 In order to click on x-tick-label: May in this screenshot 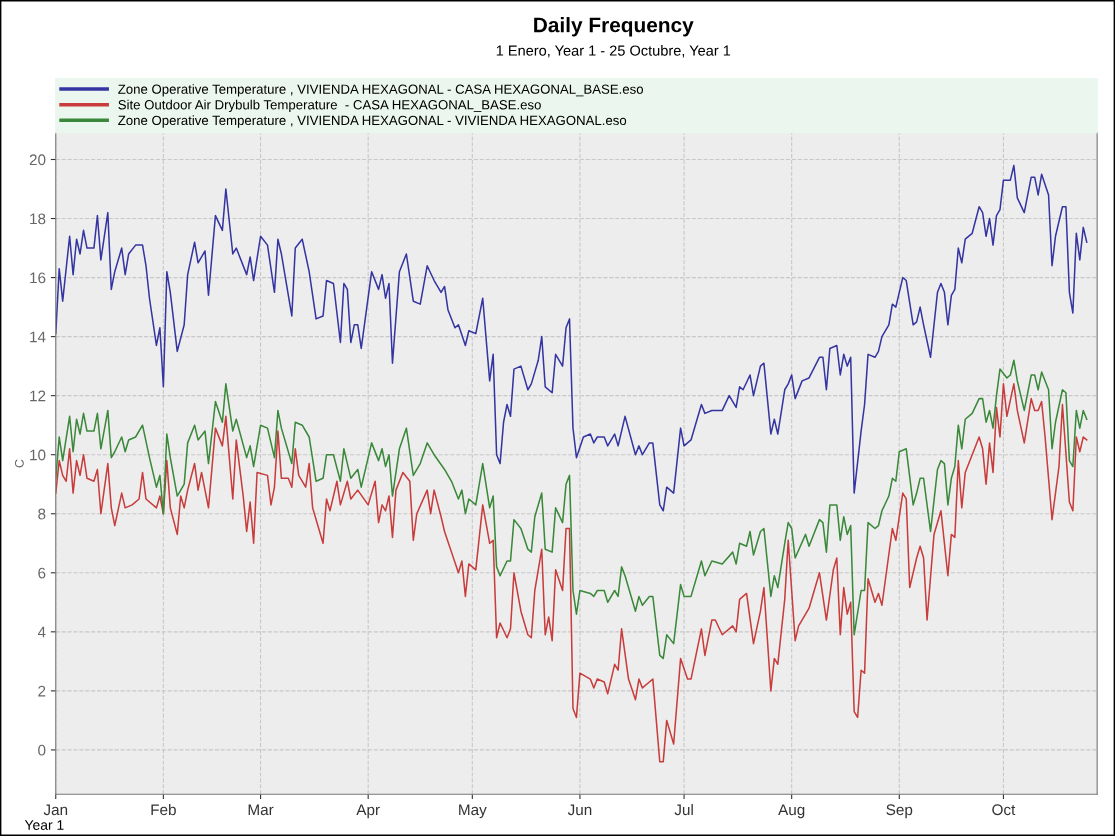, I will do `click(473, 811)`.